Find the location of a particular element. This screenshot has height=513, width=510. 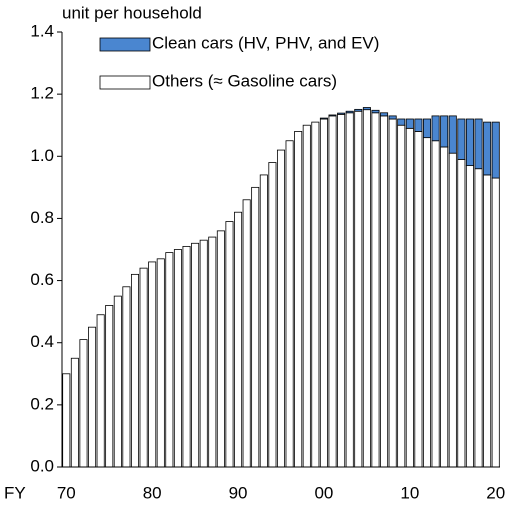

x-tick-label: 10 is located at coordinates (409, 492).